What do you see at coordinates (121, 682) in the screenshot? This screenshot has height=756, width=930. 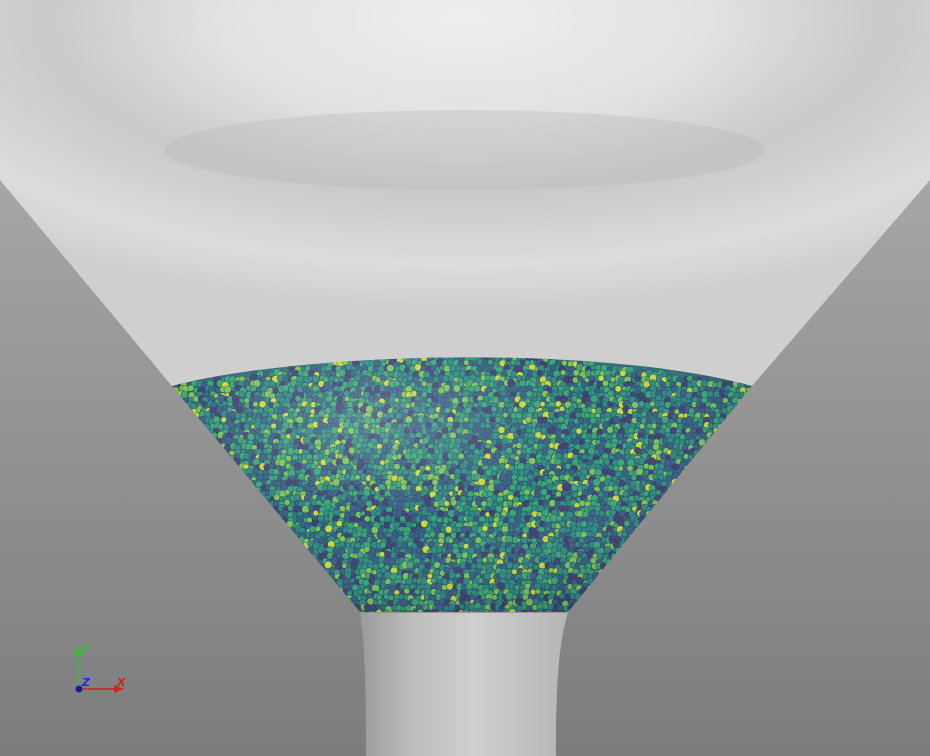 I see `x-axis-label: X` at bounding box center [121, 682].